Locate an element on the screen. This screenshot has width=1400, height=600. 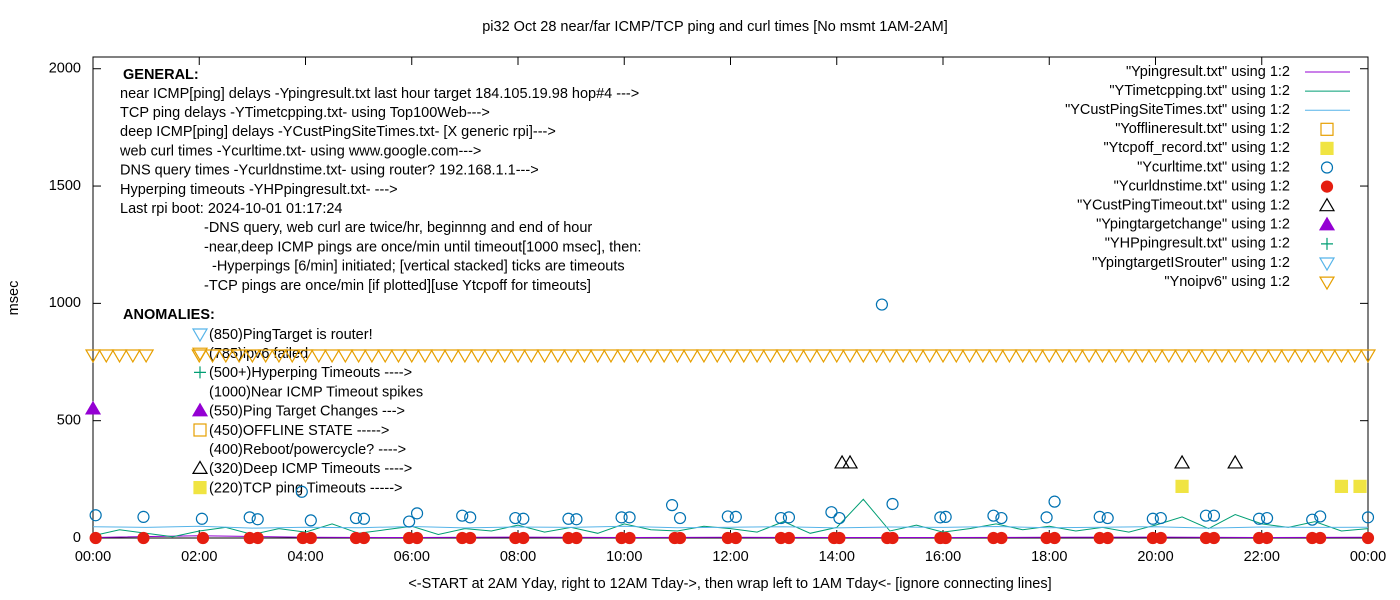
x-tick-label: 02:00 is located at coordinates (199, 557).